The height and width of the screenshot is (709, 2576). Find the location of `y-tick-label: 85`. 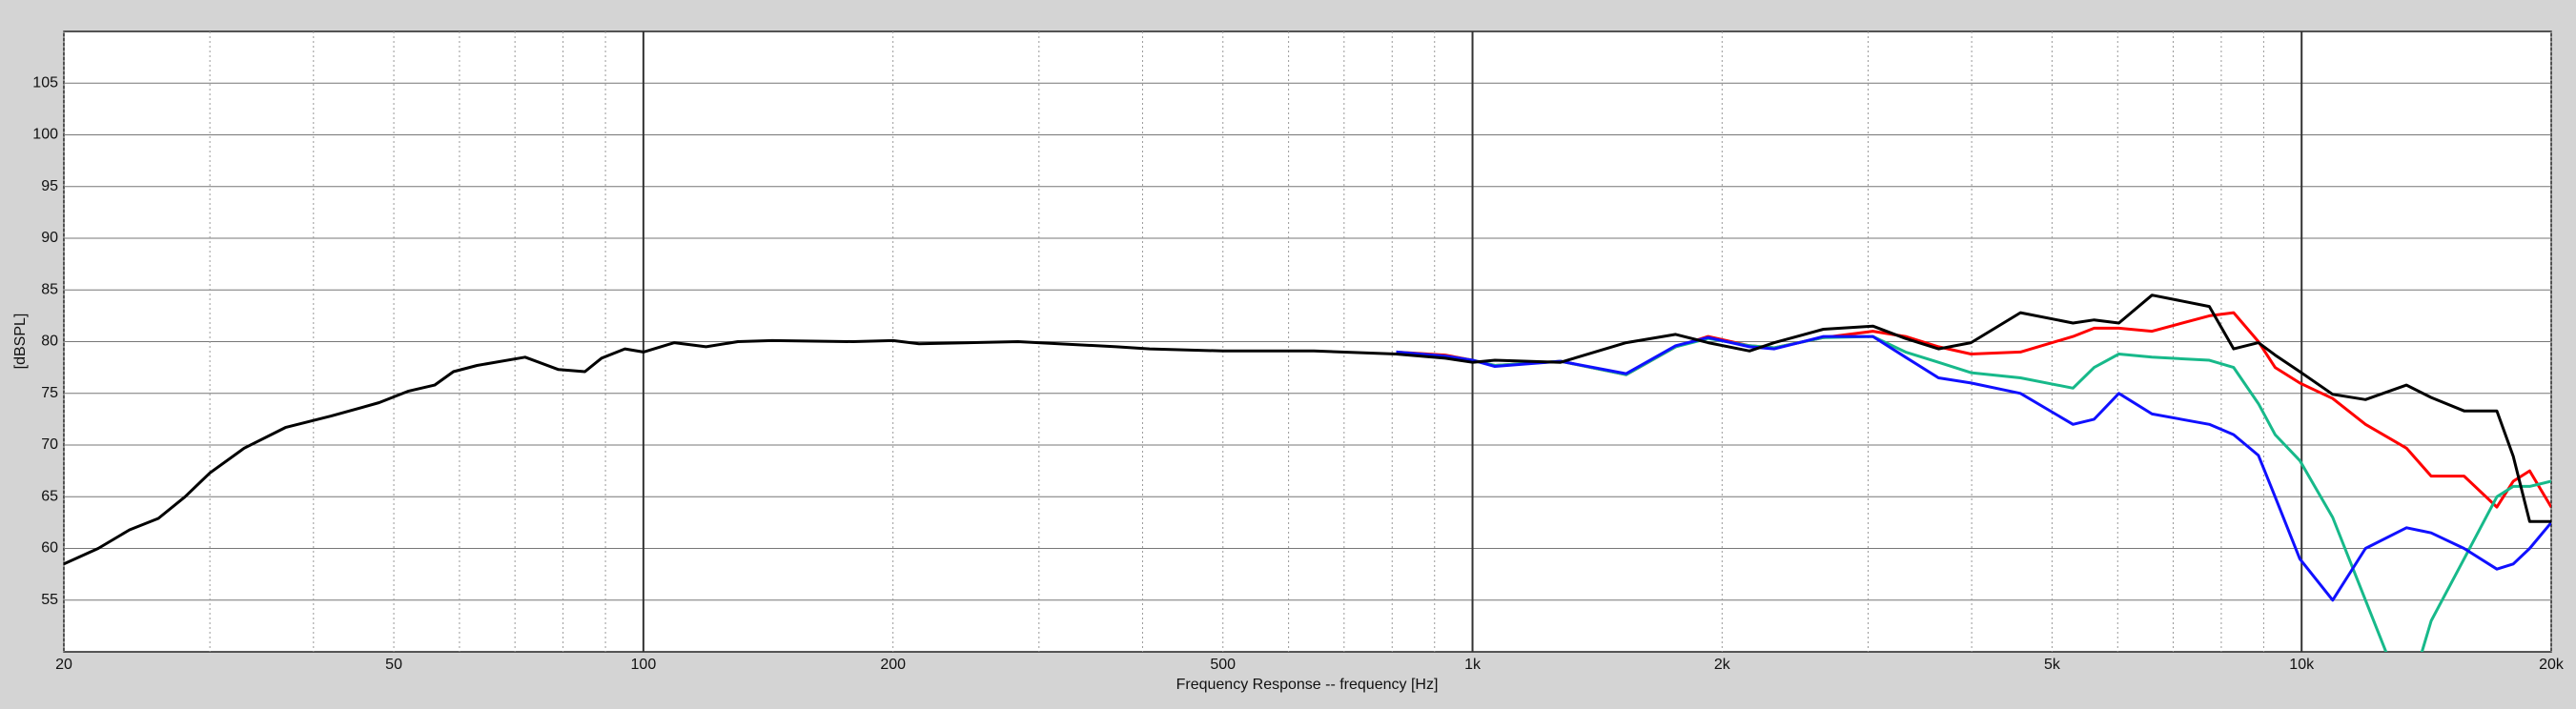

y-tick-label: 85 is located at coordinates (50, 289).